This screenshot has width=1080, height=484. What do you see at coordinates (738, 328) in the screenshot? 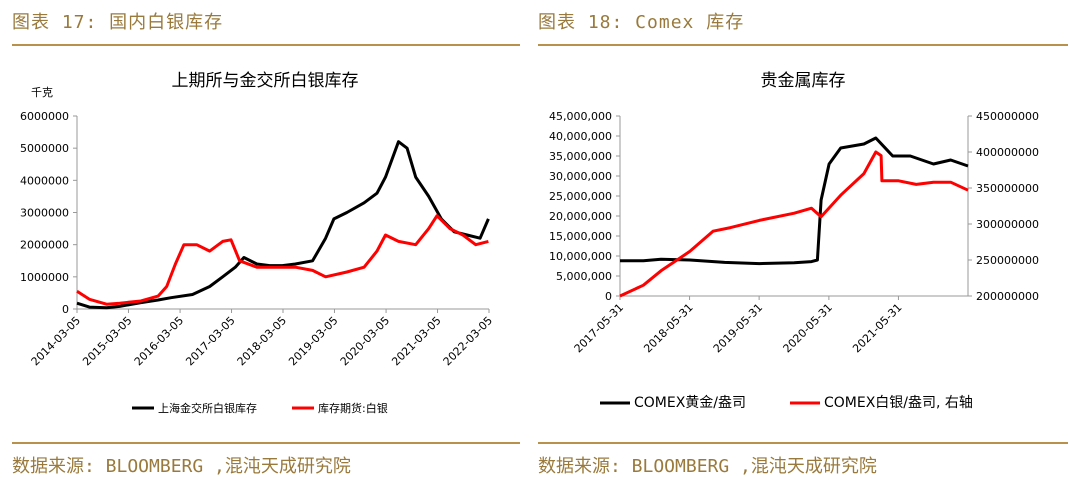
I see `x-tick-label: 2019-05-31` at bounding box center [738, 328].